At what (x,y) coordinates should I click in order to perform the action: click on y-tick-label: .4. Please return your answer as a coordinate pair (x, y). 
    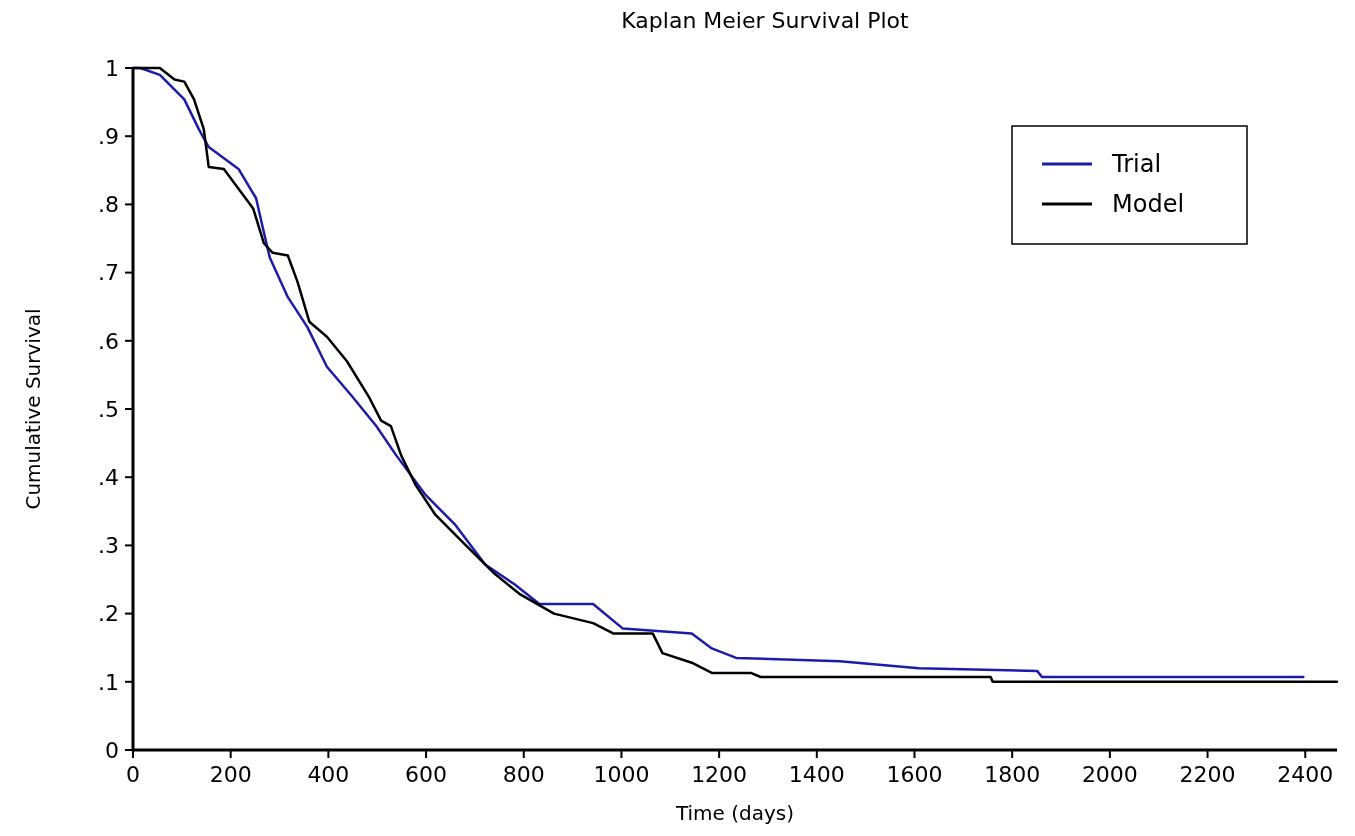
    Looking at the image, I should click on (108, 477).